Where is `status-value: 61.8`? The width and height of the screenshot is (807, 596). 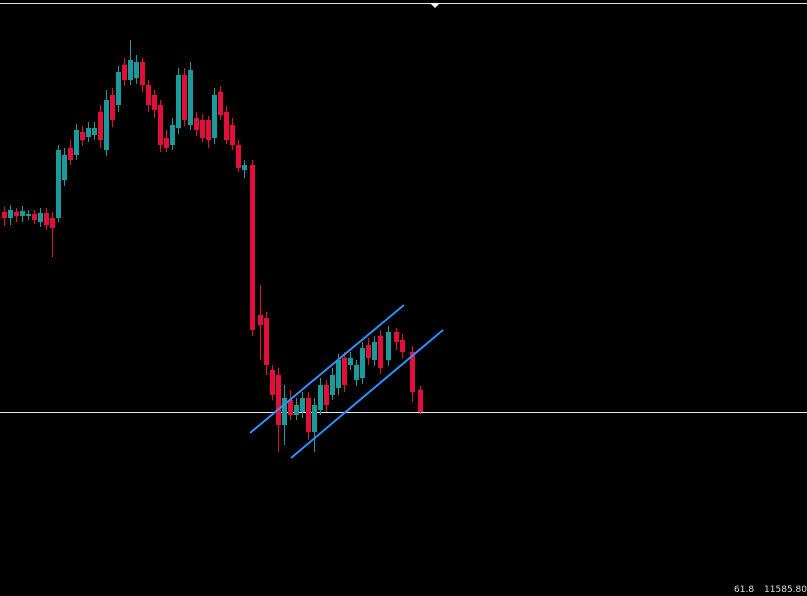 status-value: 61.8 is located at coordinates (744, 590).